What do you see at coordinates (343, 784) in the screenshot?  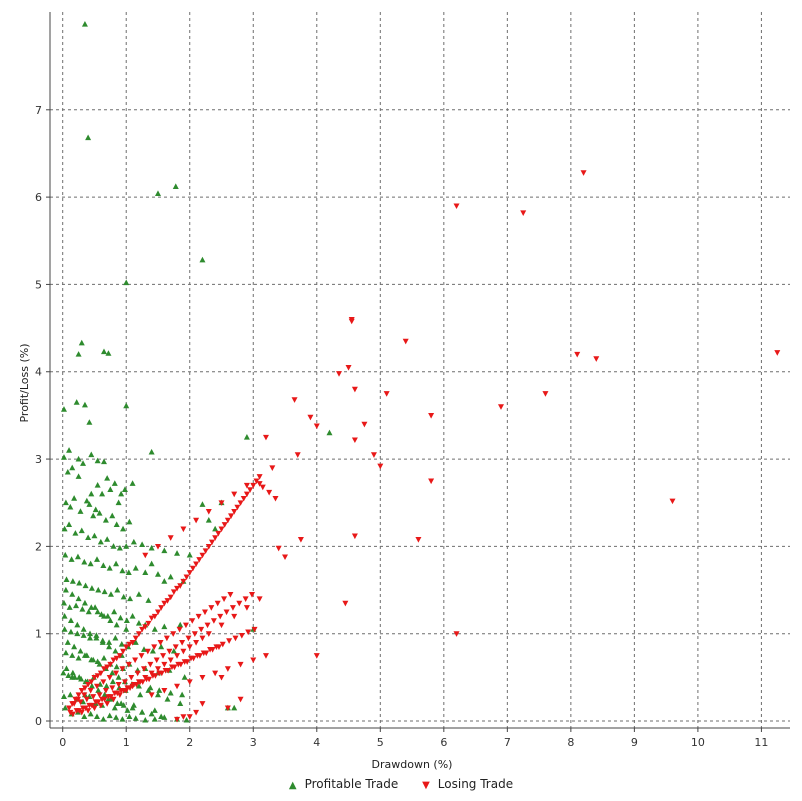 I see `legend-item-profitable: ▲ Profitable Trade` at bounding box center [343, 784].